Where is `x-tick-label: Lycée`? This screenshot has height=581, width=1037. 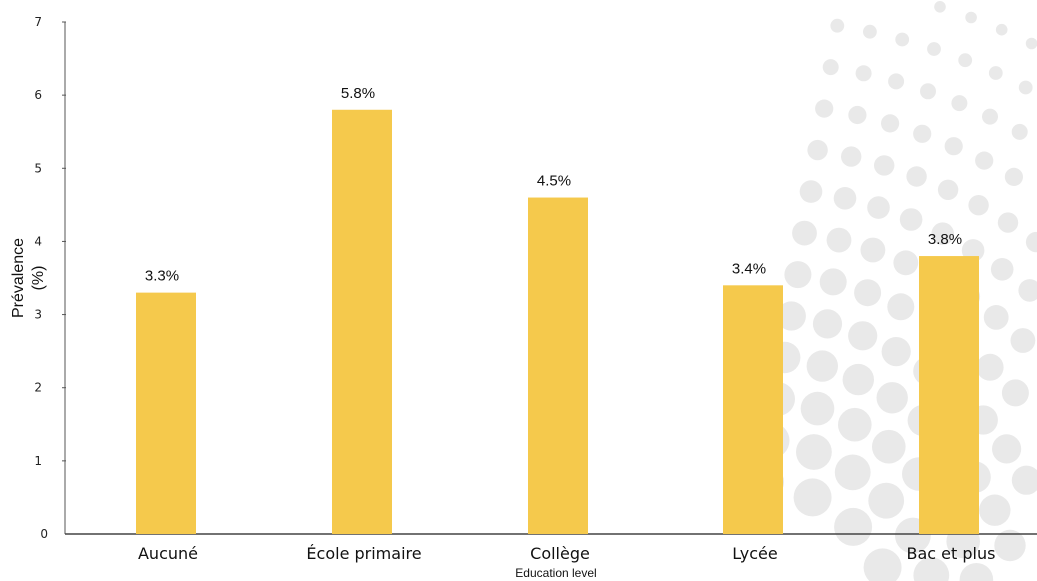
x-tick-label: Lycée is located at coordinates (754, 553).